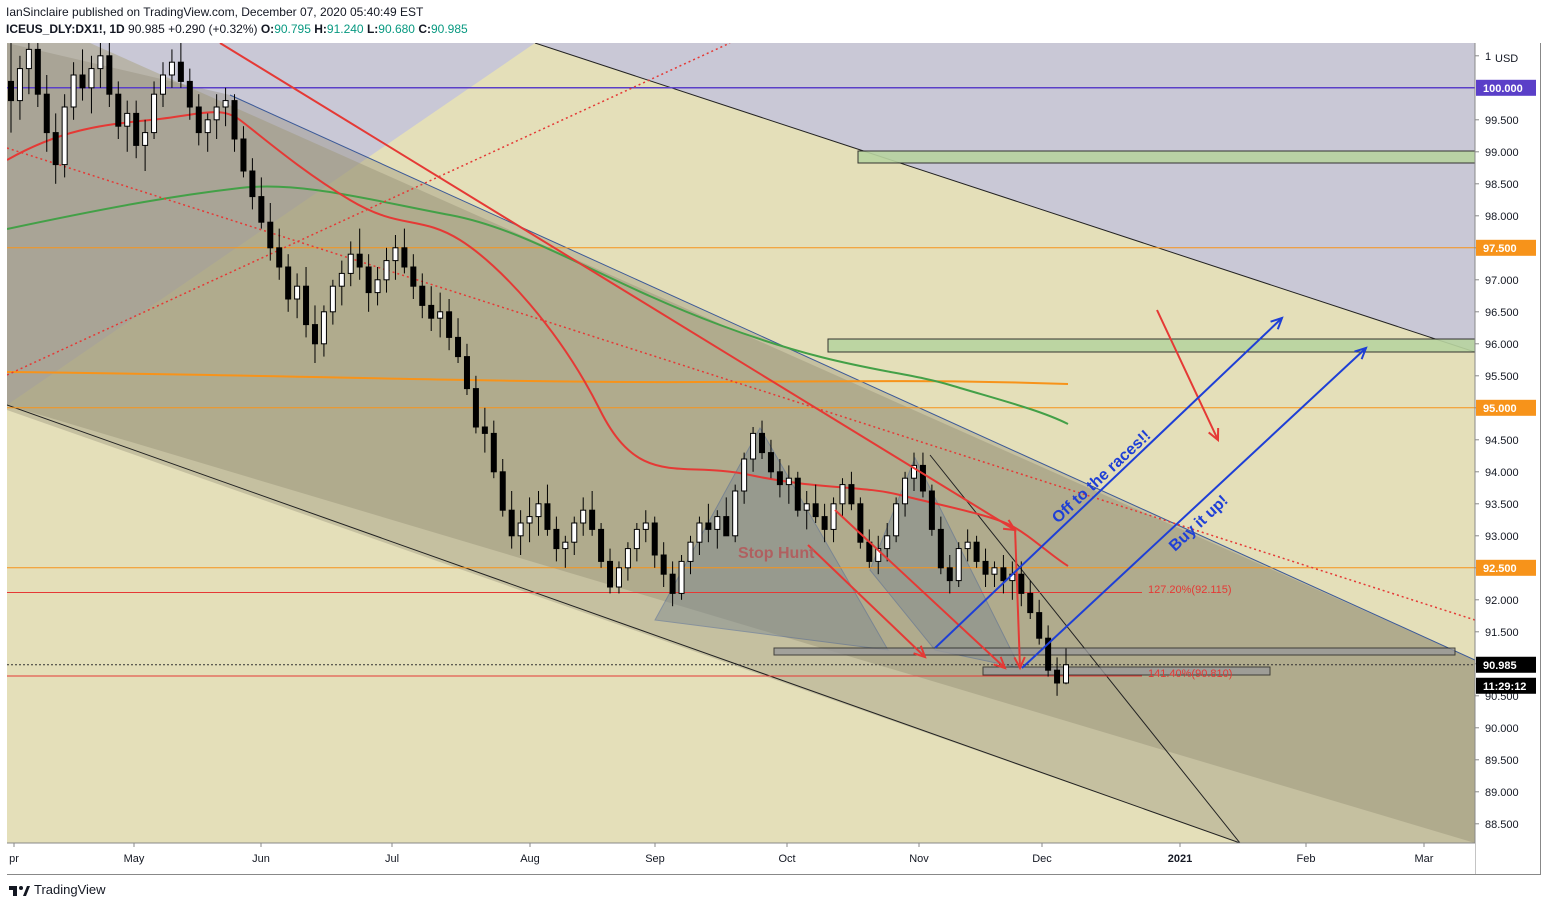 Image resolution: width=1546 pixels, height=909 pixels. Describe the element at coordinates (1502, 505) in the screenshot. I see `y-tick-label: 93.500` at that location.